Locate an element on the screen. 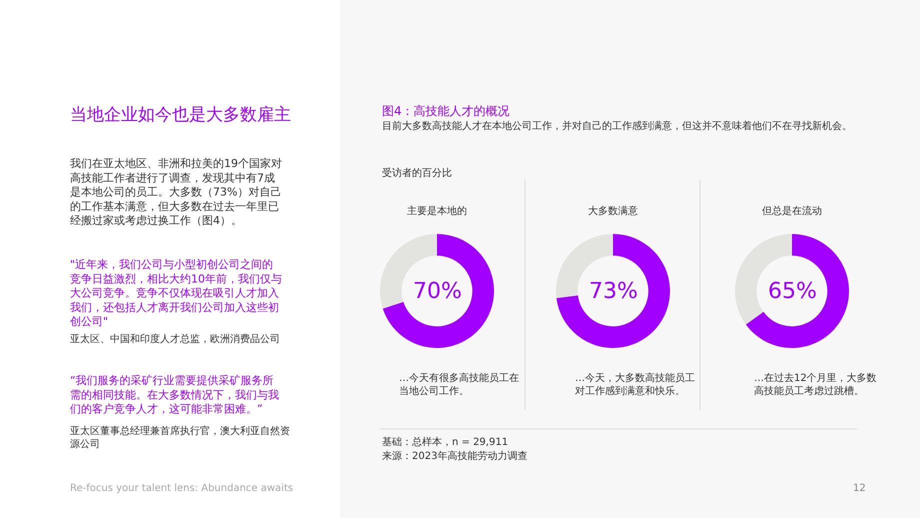 This screenshot has height=518, width=920. text: 目前大多数高技能人才在本地公司工作，并对自己的工作感到满意，但这并不意味着他们不在寻找新机会。 is located at coordinates (617, 126).